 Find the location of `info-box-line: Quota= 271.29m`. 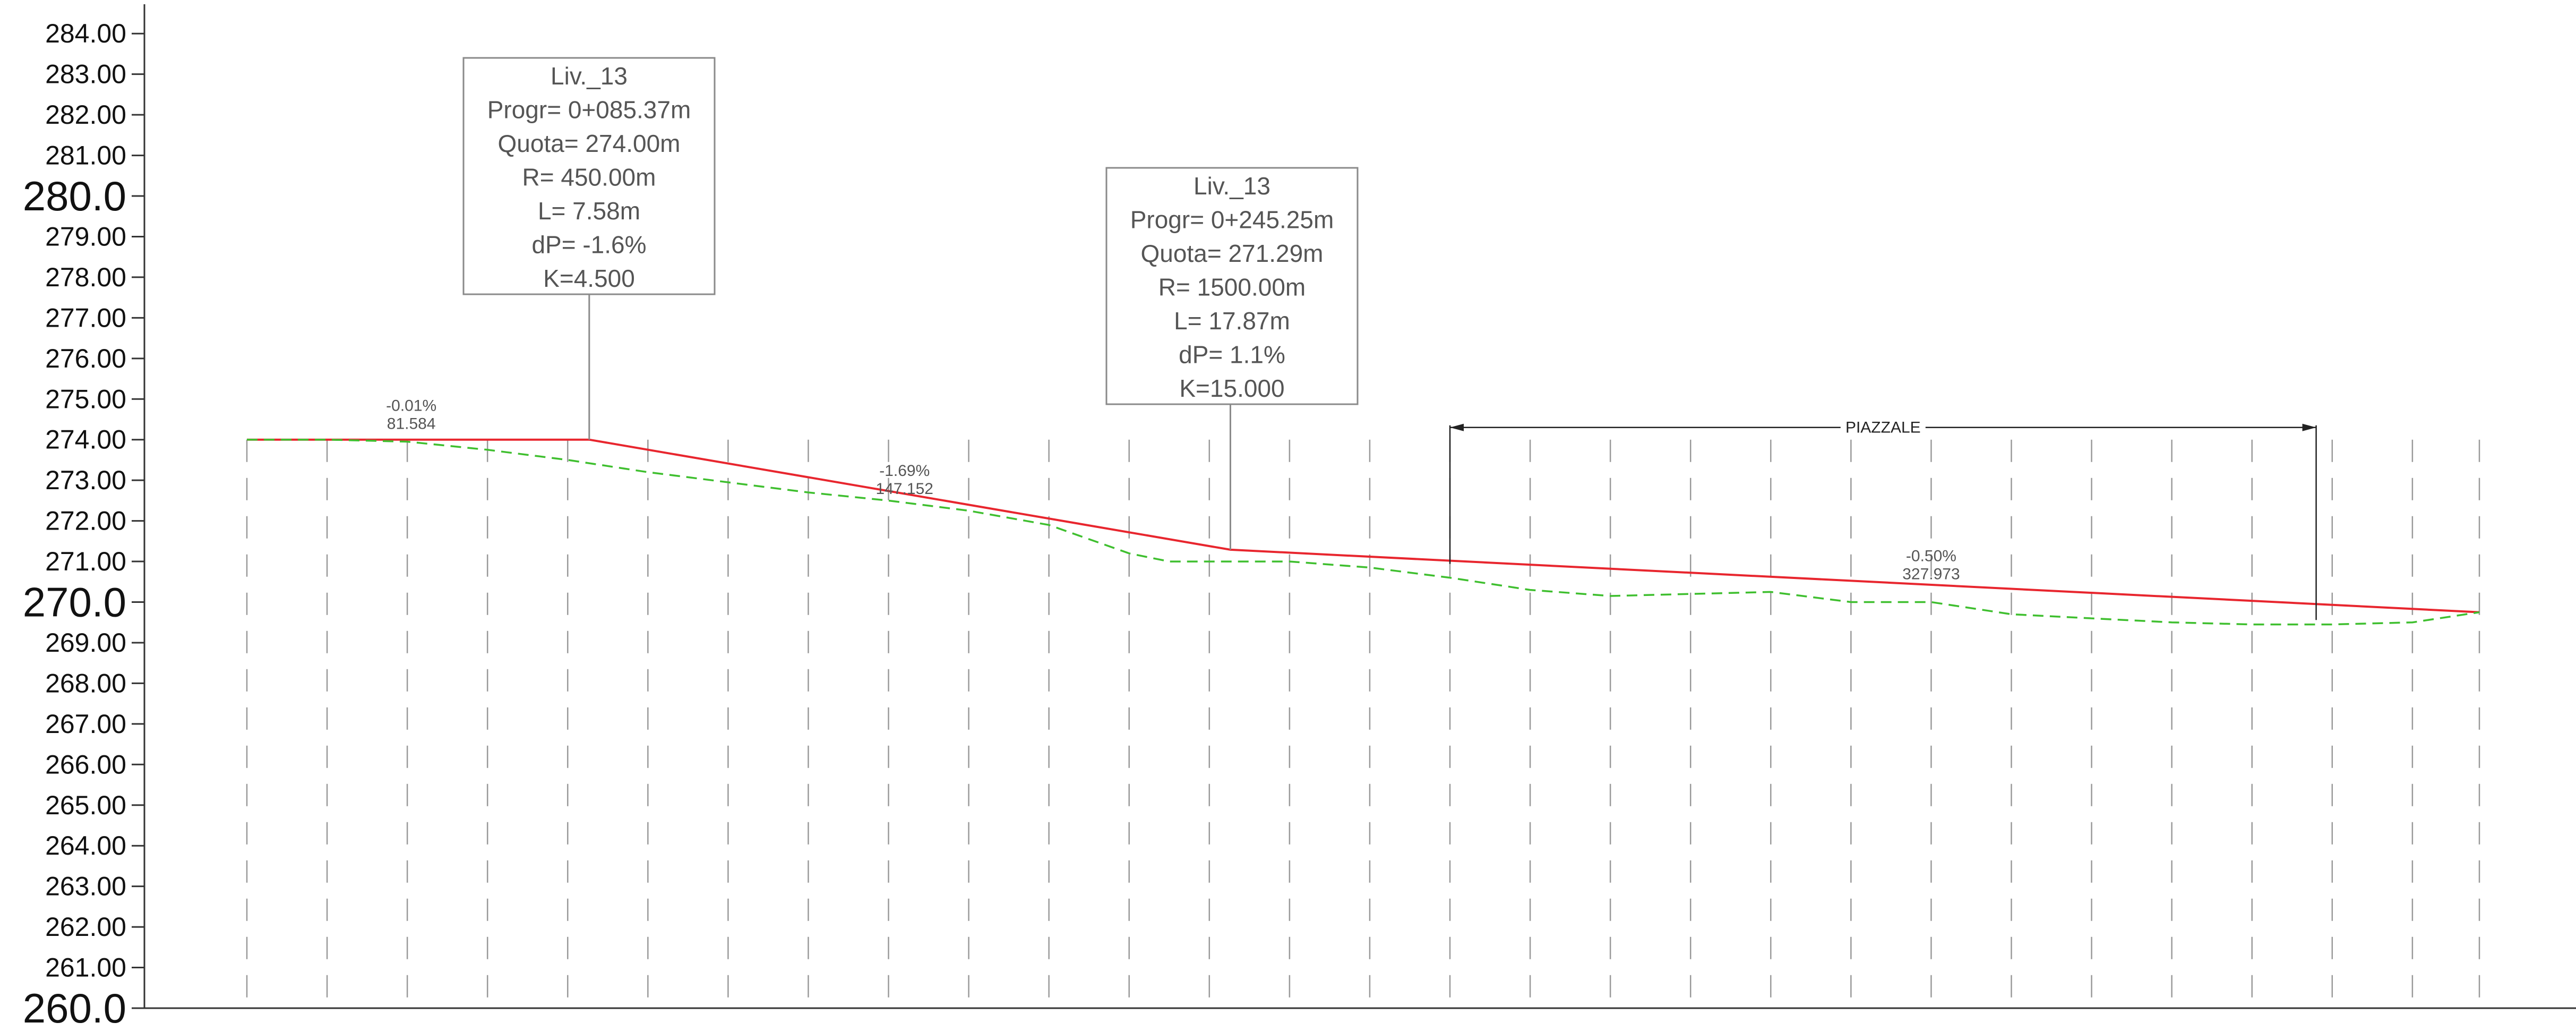

info-box-line: Quota= 271.29m is located at coordinates (1233, 253).